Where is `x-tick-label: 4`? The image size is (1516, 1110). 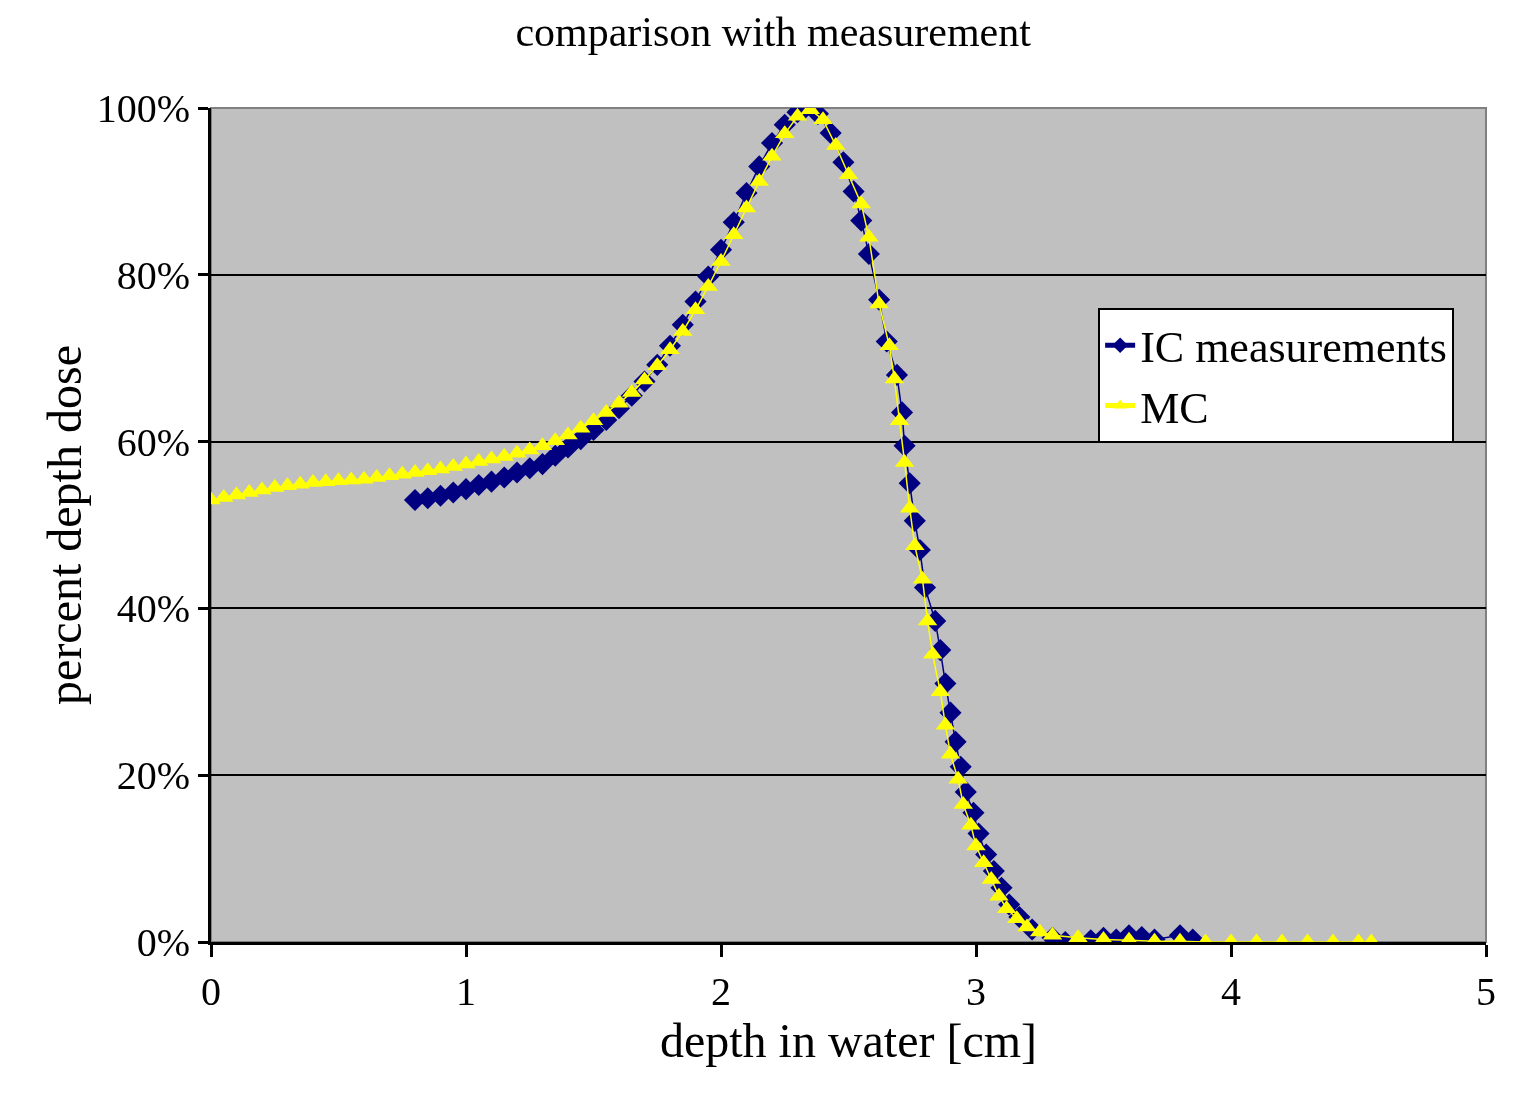 x-tick-label: 4 is located at coordinates (1231, 991).